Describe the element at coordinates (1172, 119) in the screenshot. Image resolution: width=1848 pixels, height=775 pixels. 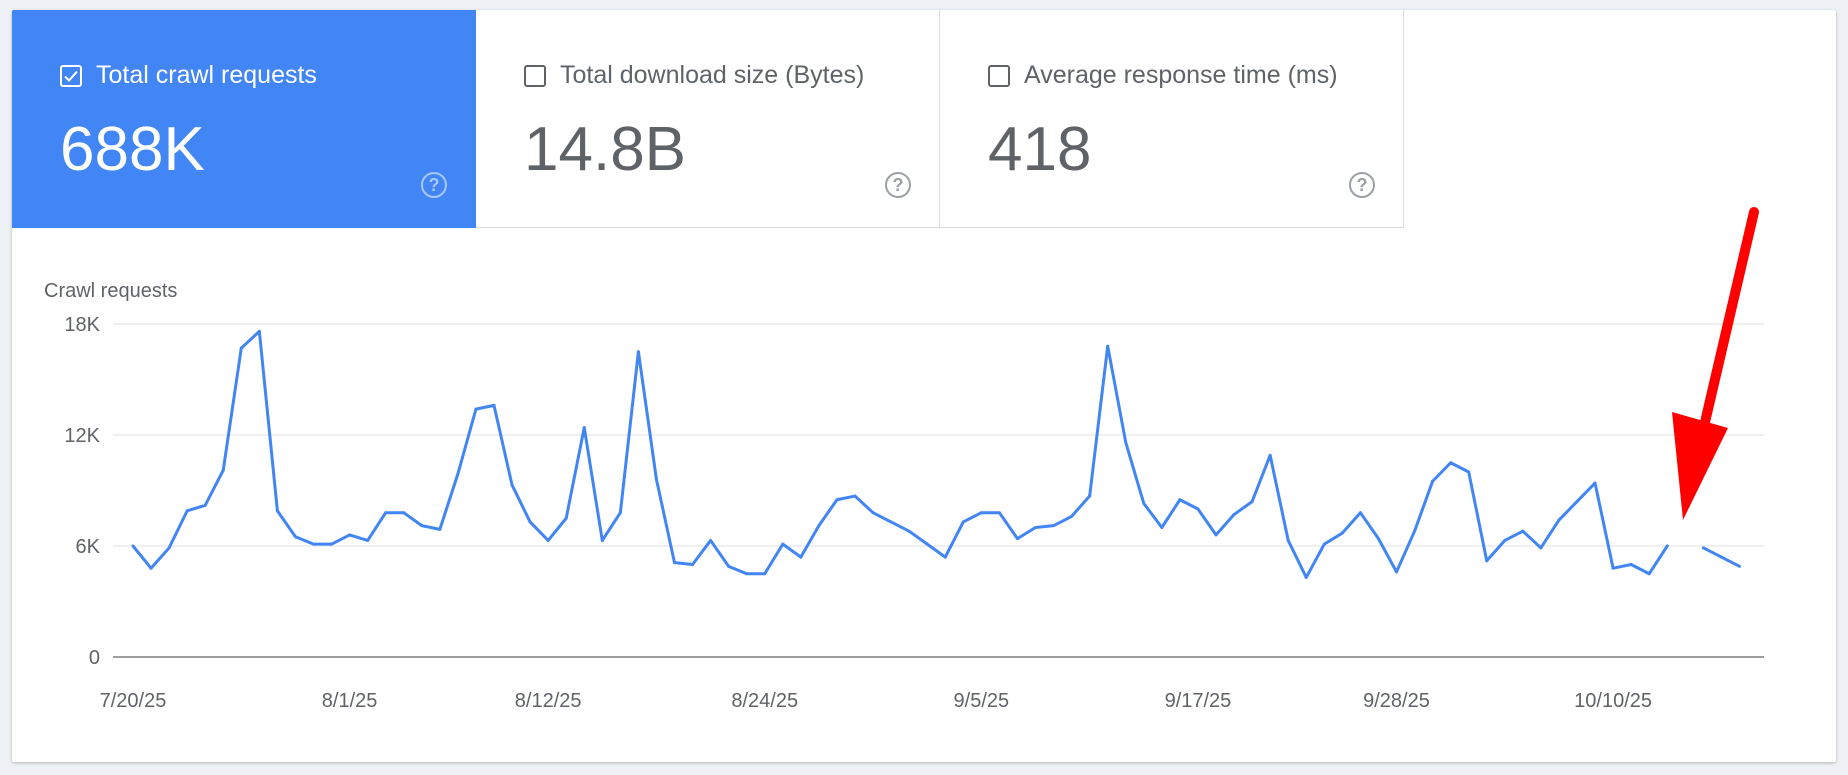
I see `metric-average-response-time: Average response time (ms) 418 ?` at that location.